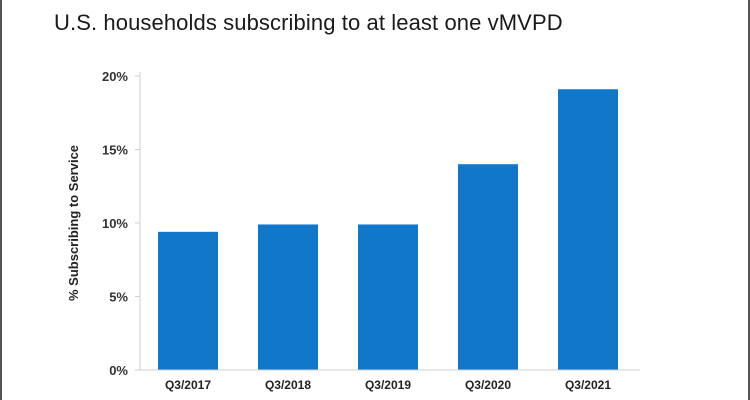 Image resolution: width=750 pixels, height=400 pixels. Describe the element at coordinates (588, 385) in the screenshot. I see `x-category-label: Q3/2021` at that location.